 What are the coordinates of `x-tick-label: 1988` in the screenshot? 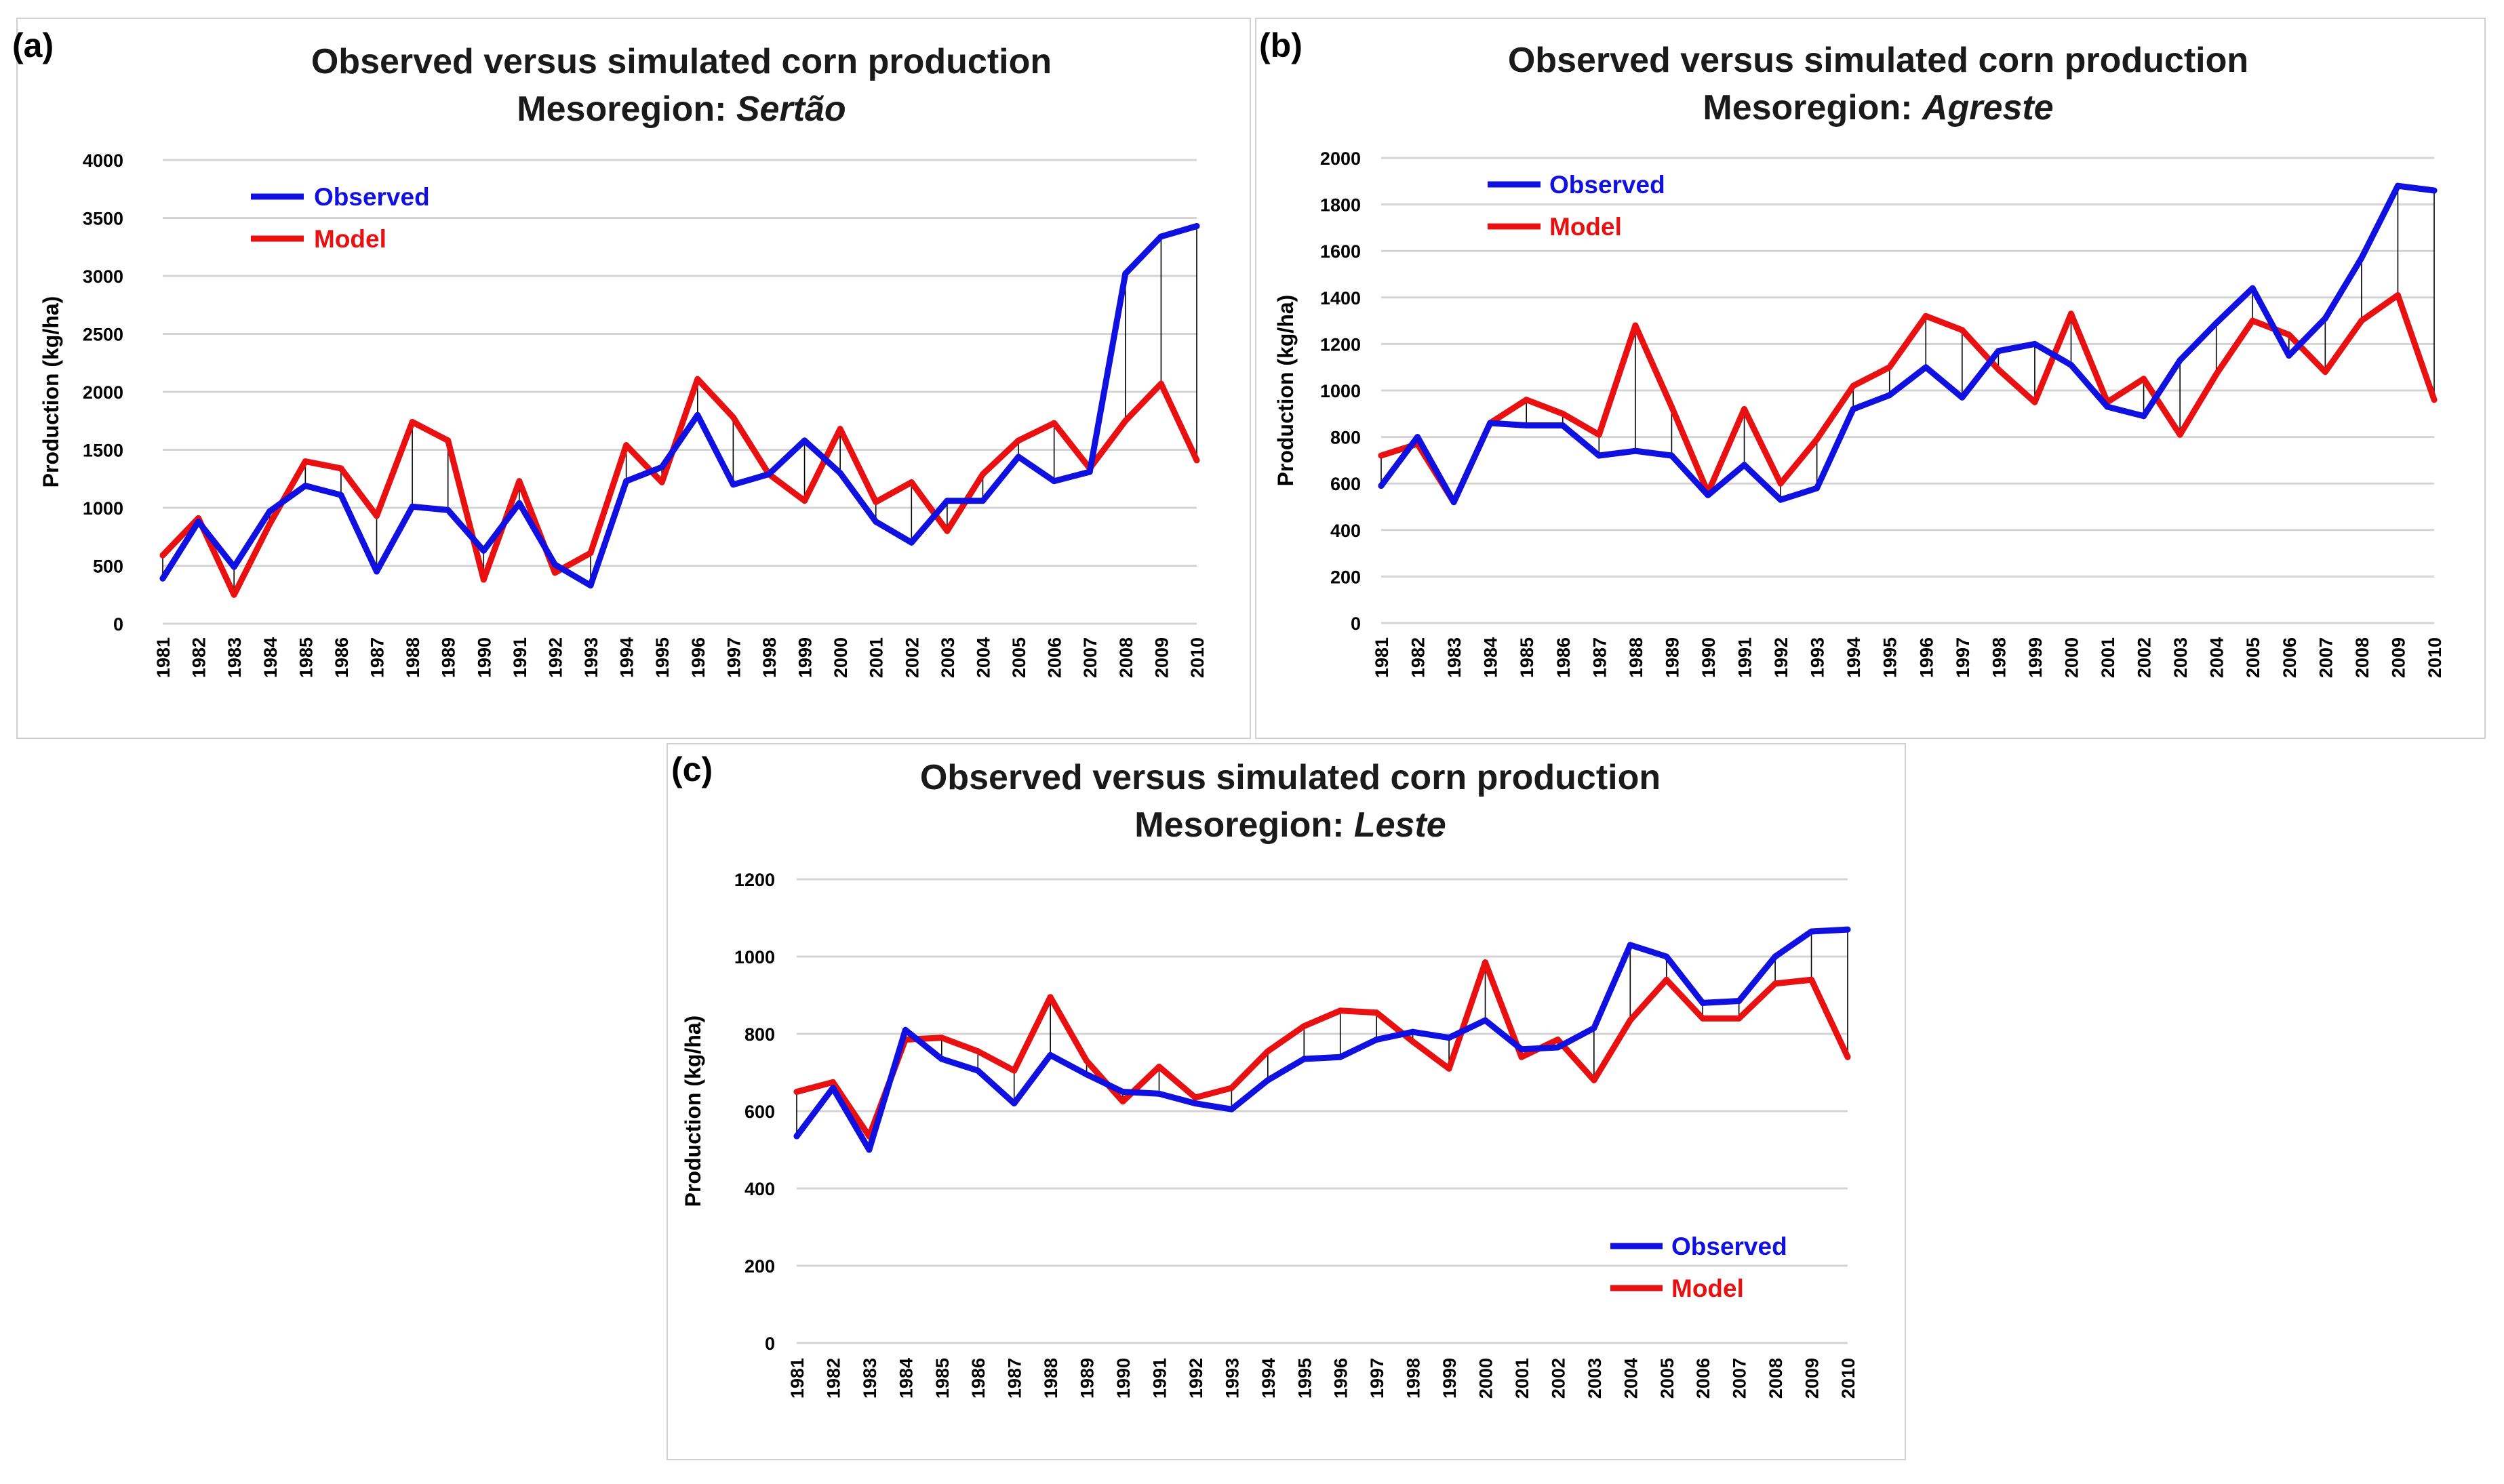 It's located at (1051, 1378).